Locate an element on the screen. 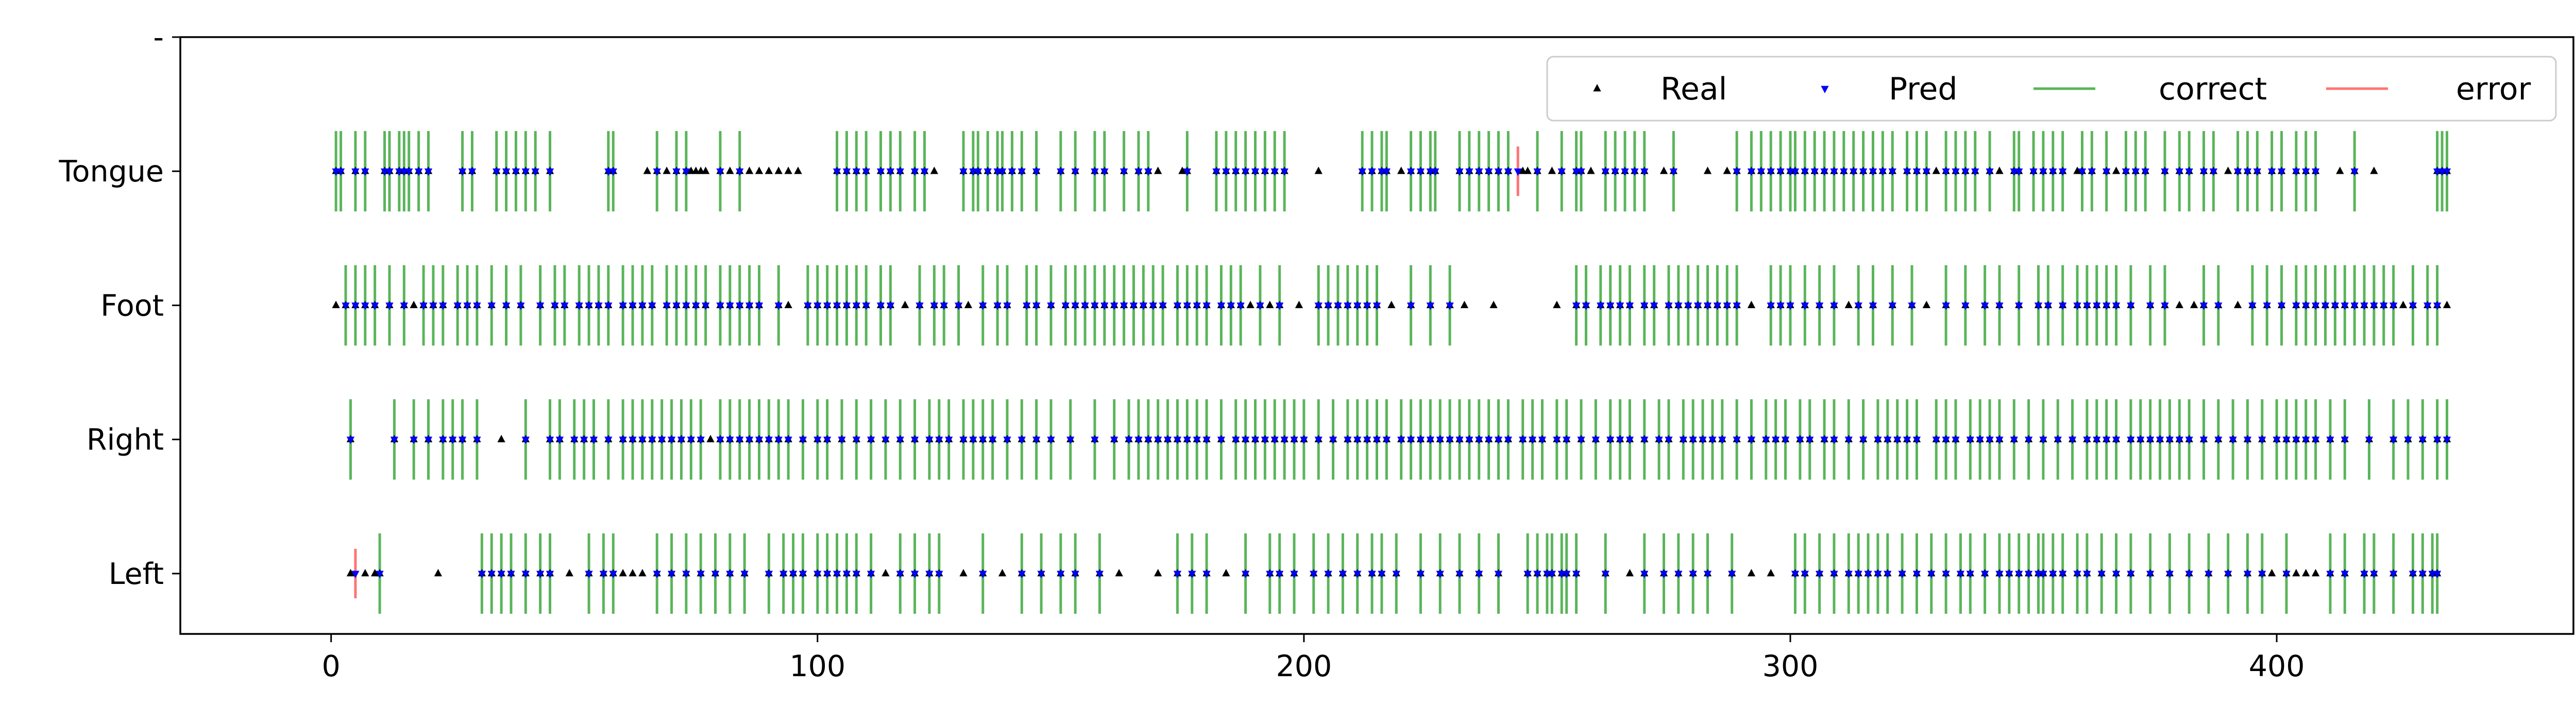 The height and width of the screenshot is (720, 2576). y-tick-label: Tongue is located at coordinates (111, 172).